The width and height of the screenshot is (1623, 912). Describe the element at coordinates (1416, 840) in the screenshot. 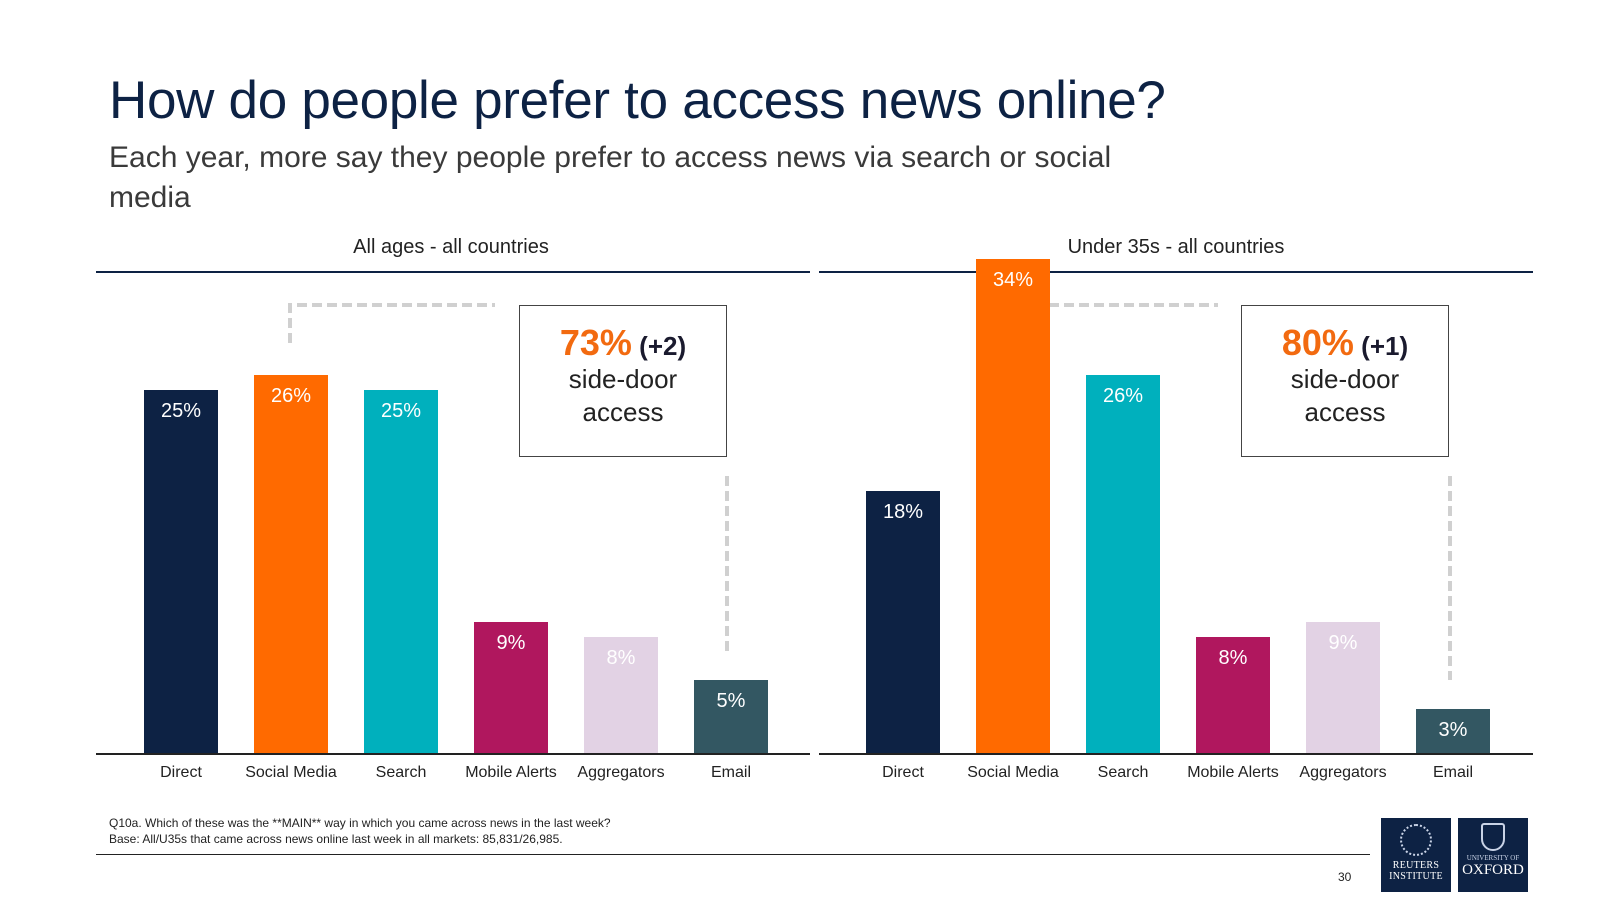

I see `globe-icon` at that location.